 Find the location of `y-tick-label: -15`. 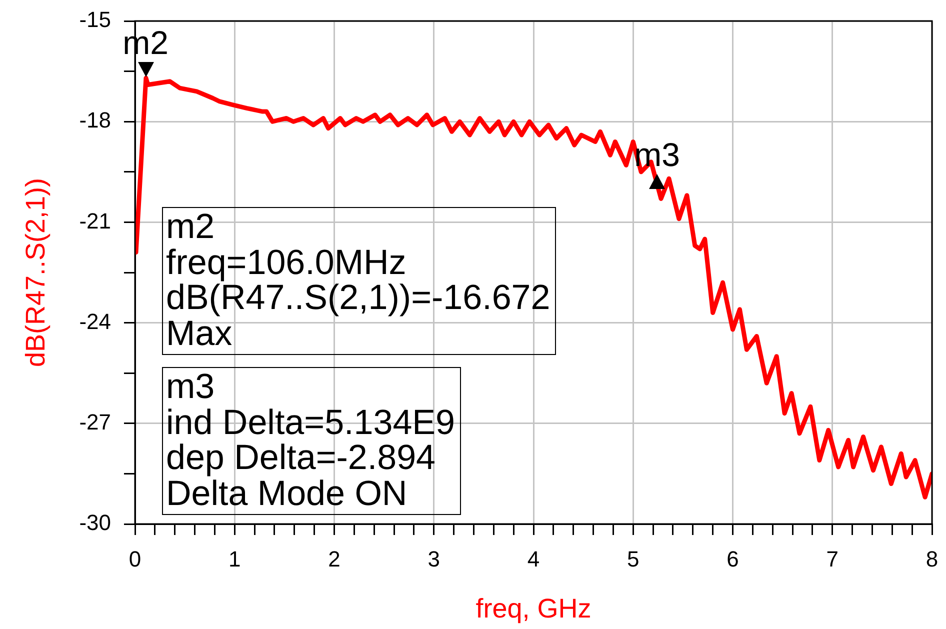

y-tick-label: -15 is located at coordinates (95, 19).